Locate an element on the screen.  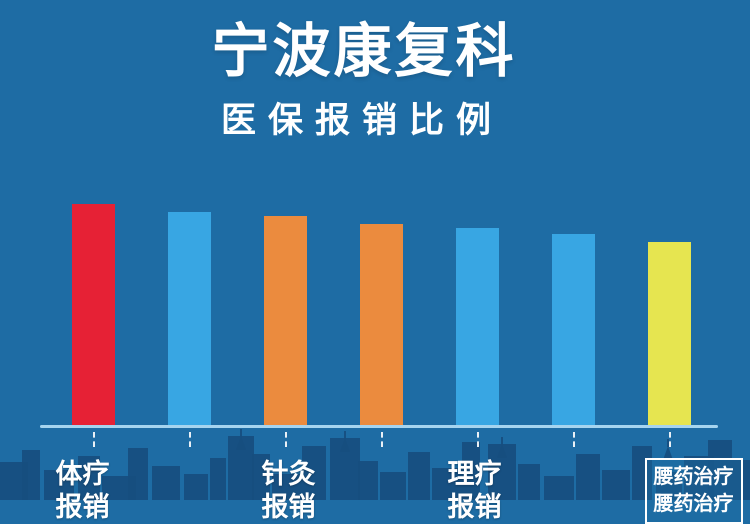
bar-label: 针灸 报销 is located at coordinates (288, 490).